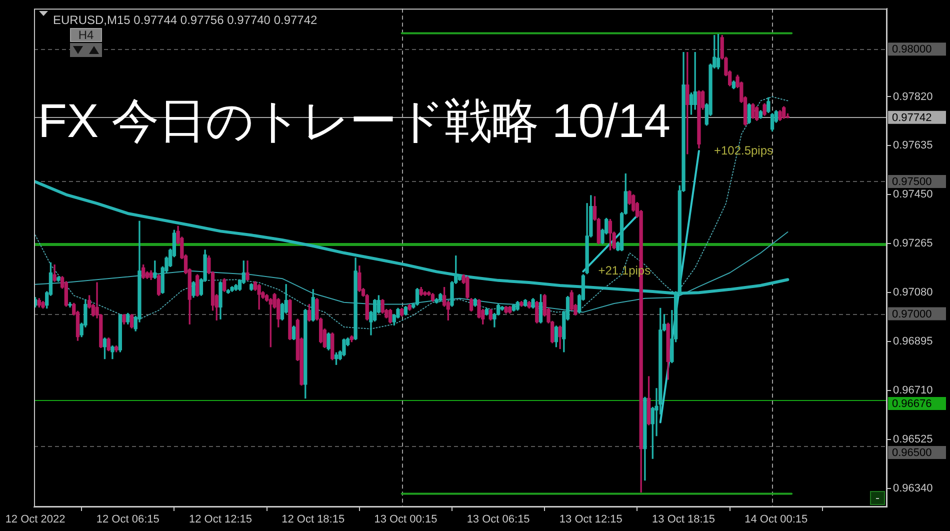 This screenshot has width=950, height=531. What do you see at coordinates (313, 520) in the screenshot?
I see `x-tick-label: 12 Oct 18:15` at bounding box center [313, 520].